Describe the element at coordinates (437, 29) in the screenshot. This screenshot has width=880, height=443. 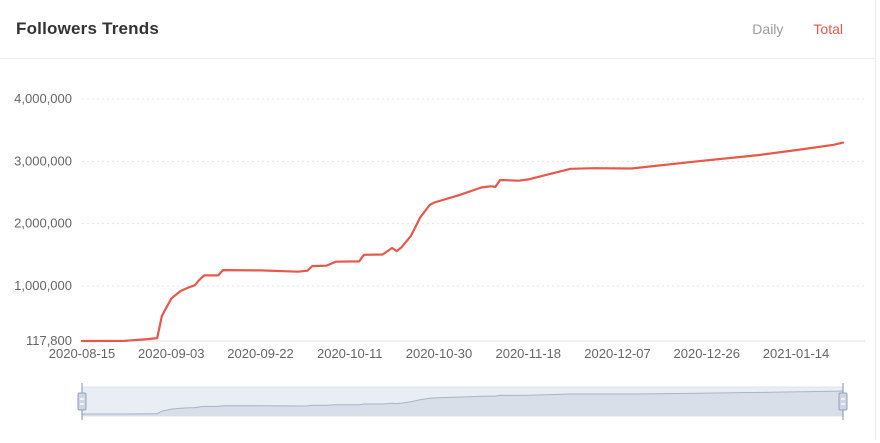
I see `card-header: Followers Trends Daily Total` at that location.